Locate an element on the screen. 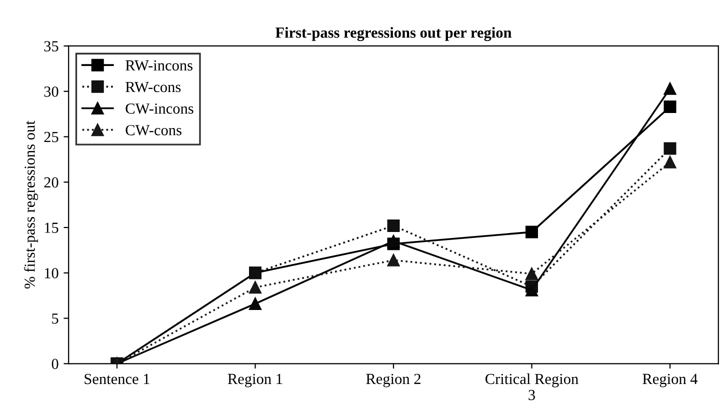 The width and height of the screenshot is (722, 418). y-tick-label: 35 is located at coordinates (51, 46).